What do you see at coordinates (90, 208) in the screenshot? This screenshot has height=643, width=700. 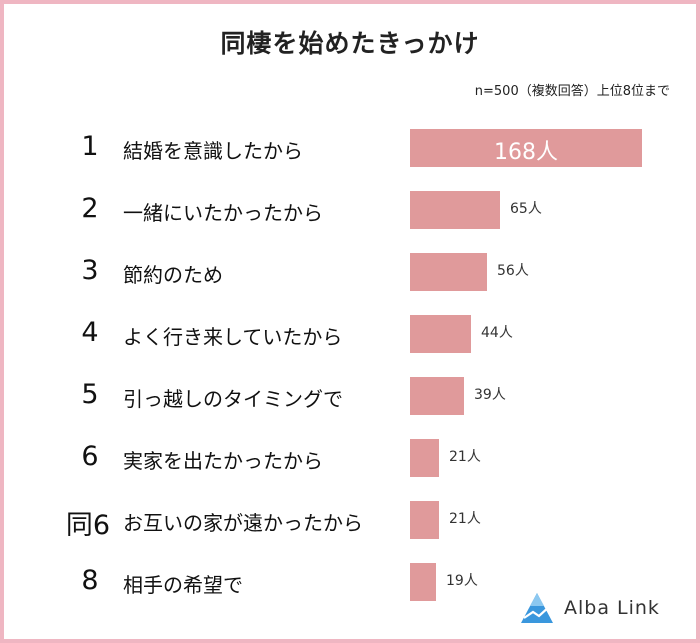 I see `rank-label: 2` at bounding box center [90, 208].